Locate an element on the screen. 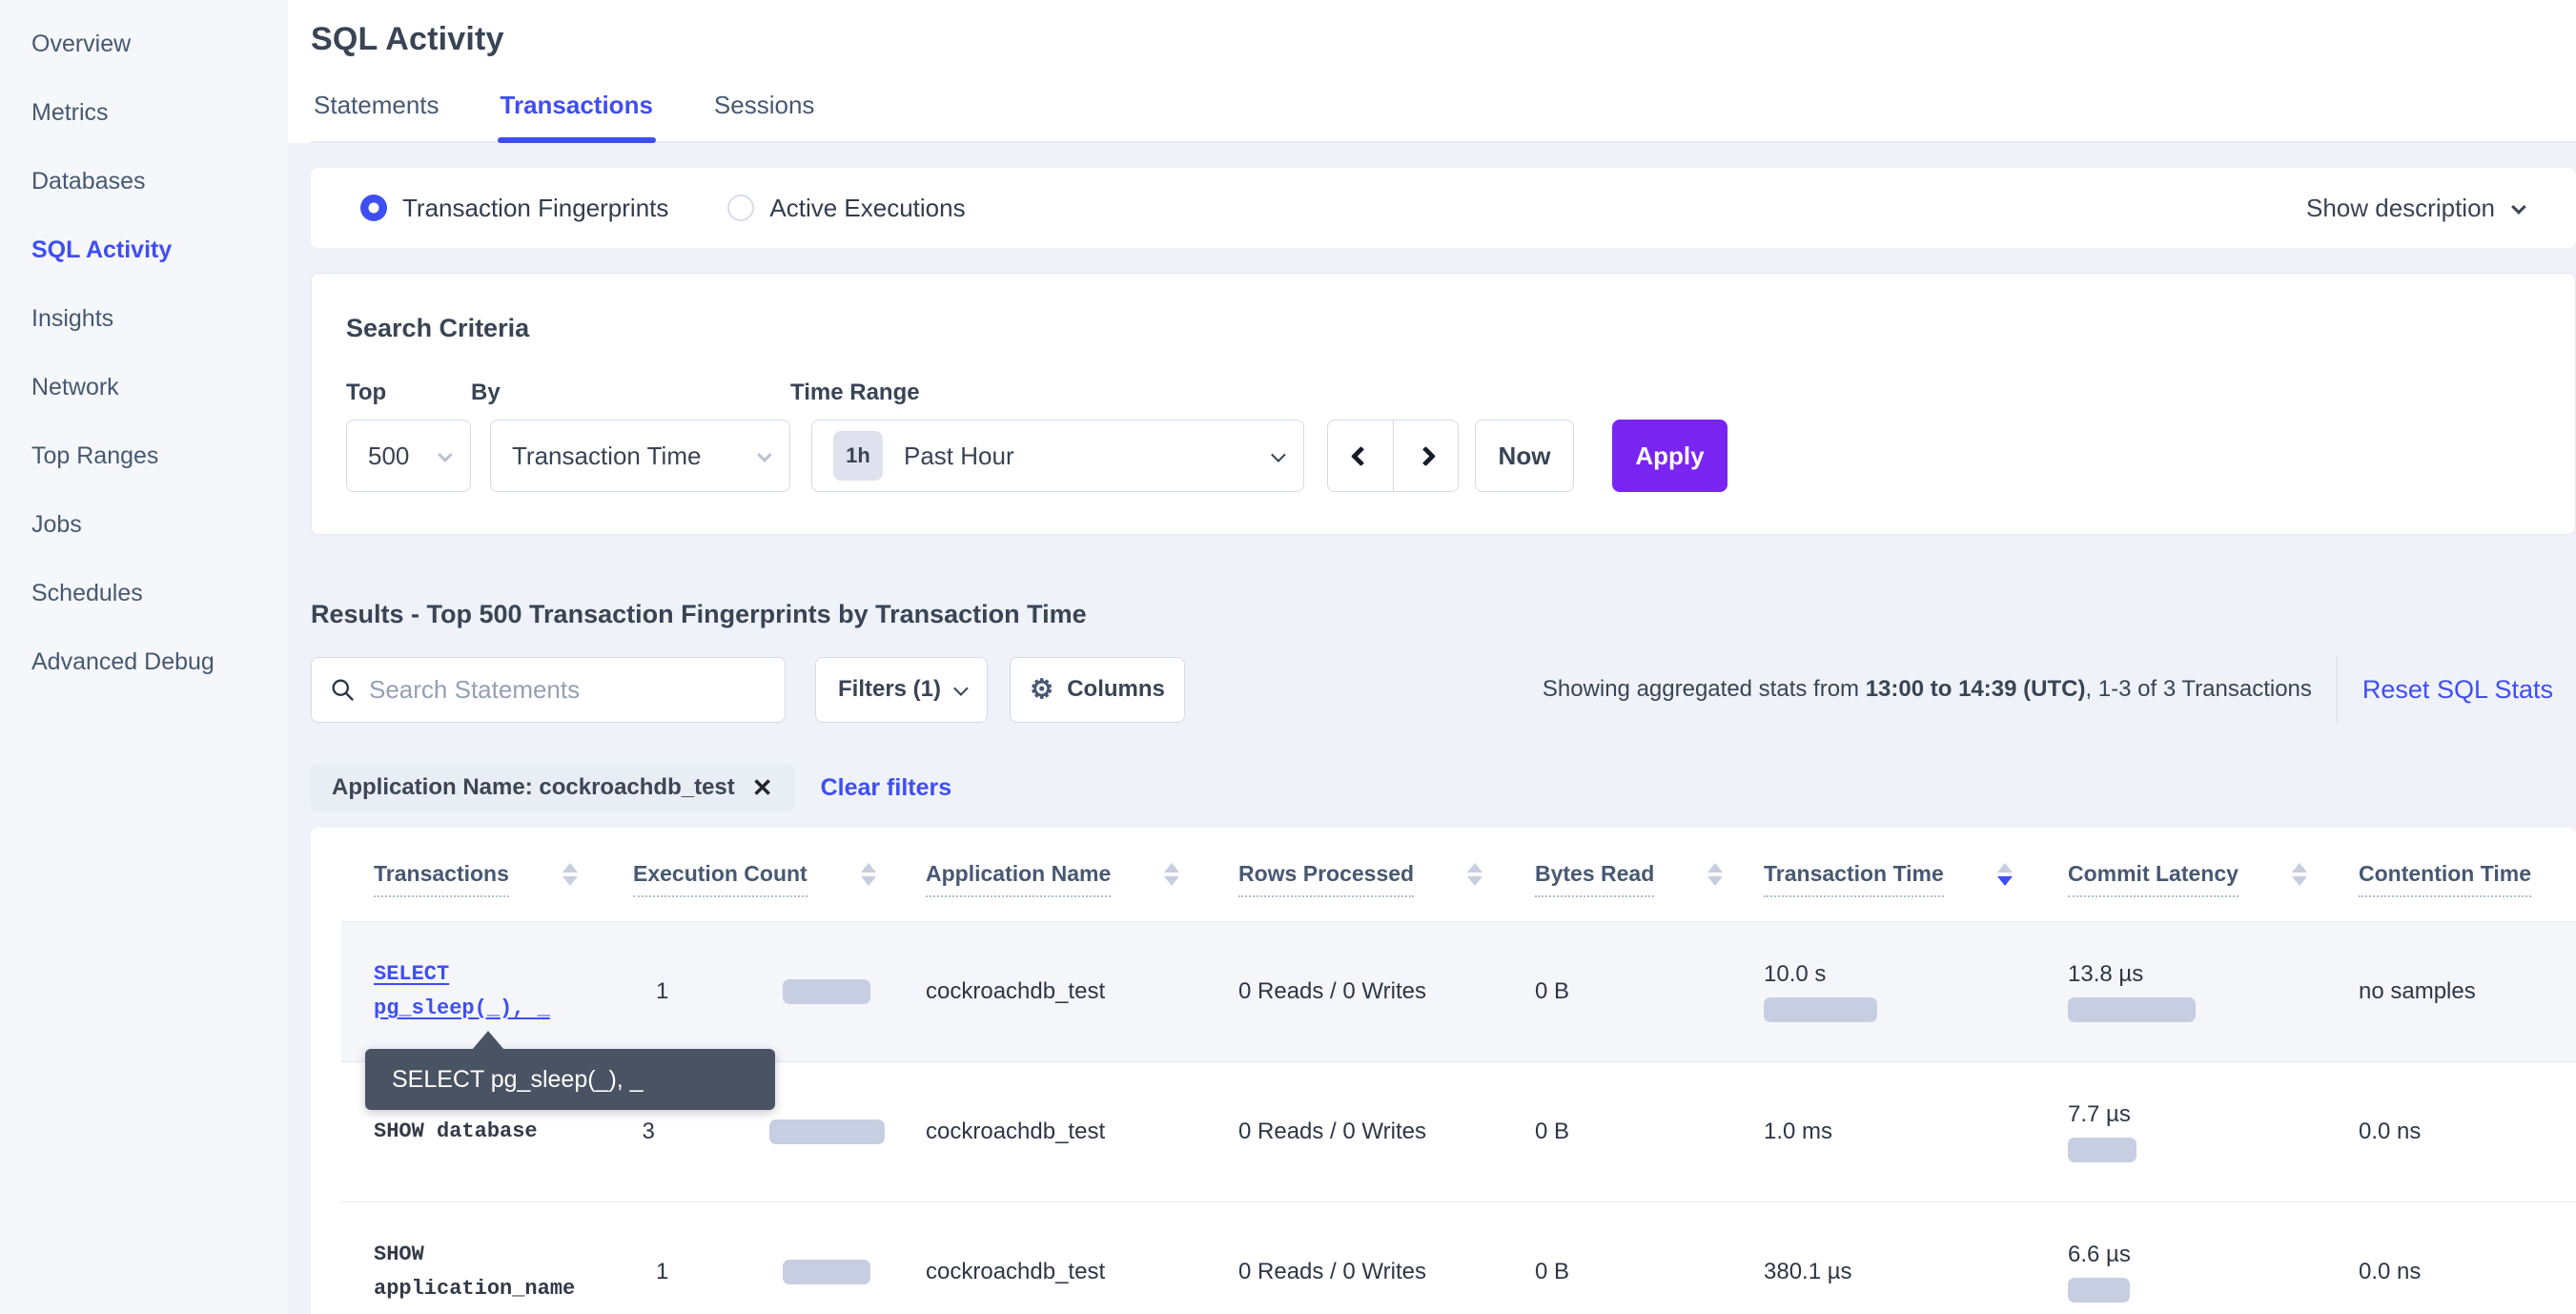 The width and height of the screenshot is (2576, 1314). transaction-time-value: 380.1 µs is located at coordinates (1808, 1271).